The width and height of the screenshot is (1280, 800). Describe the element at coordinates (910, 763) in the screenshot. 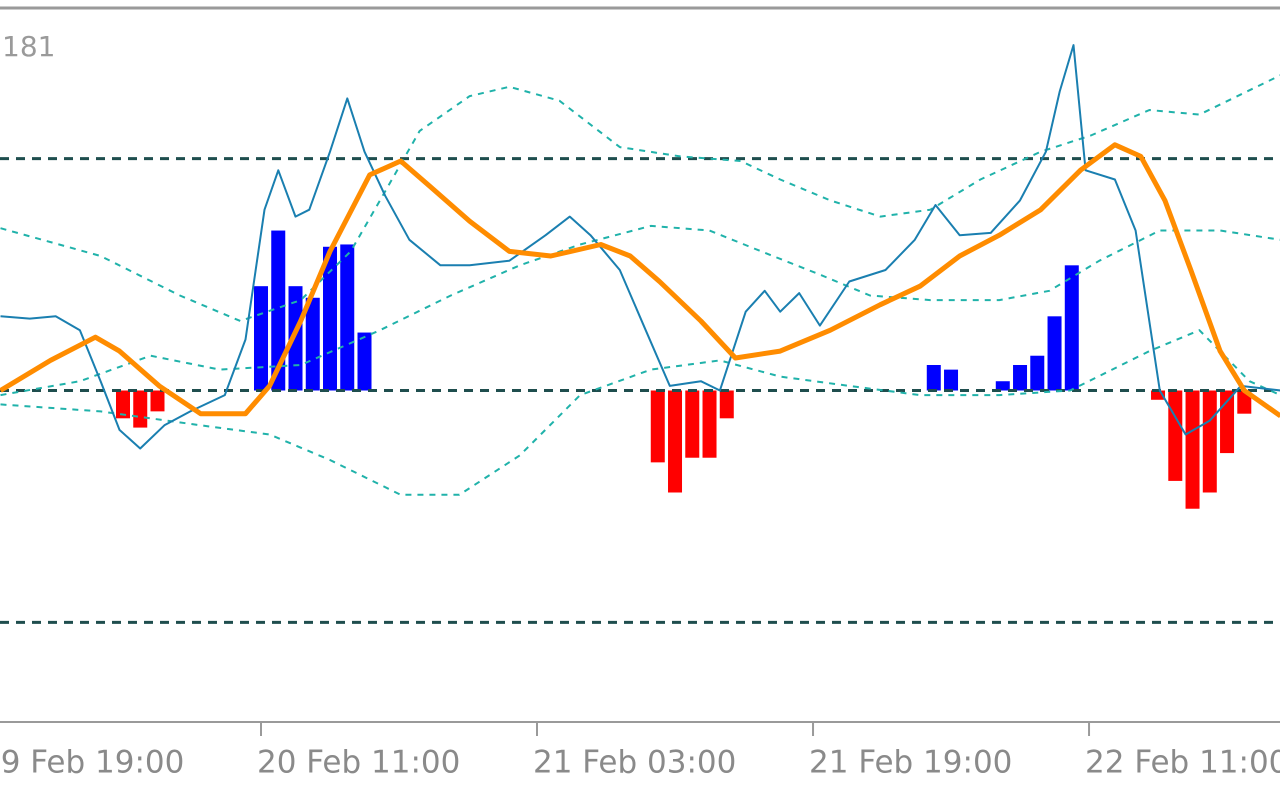

I see `x-tick-label: 21 Feb 19:00` at that location.